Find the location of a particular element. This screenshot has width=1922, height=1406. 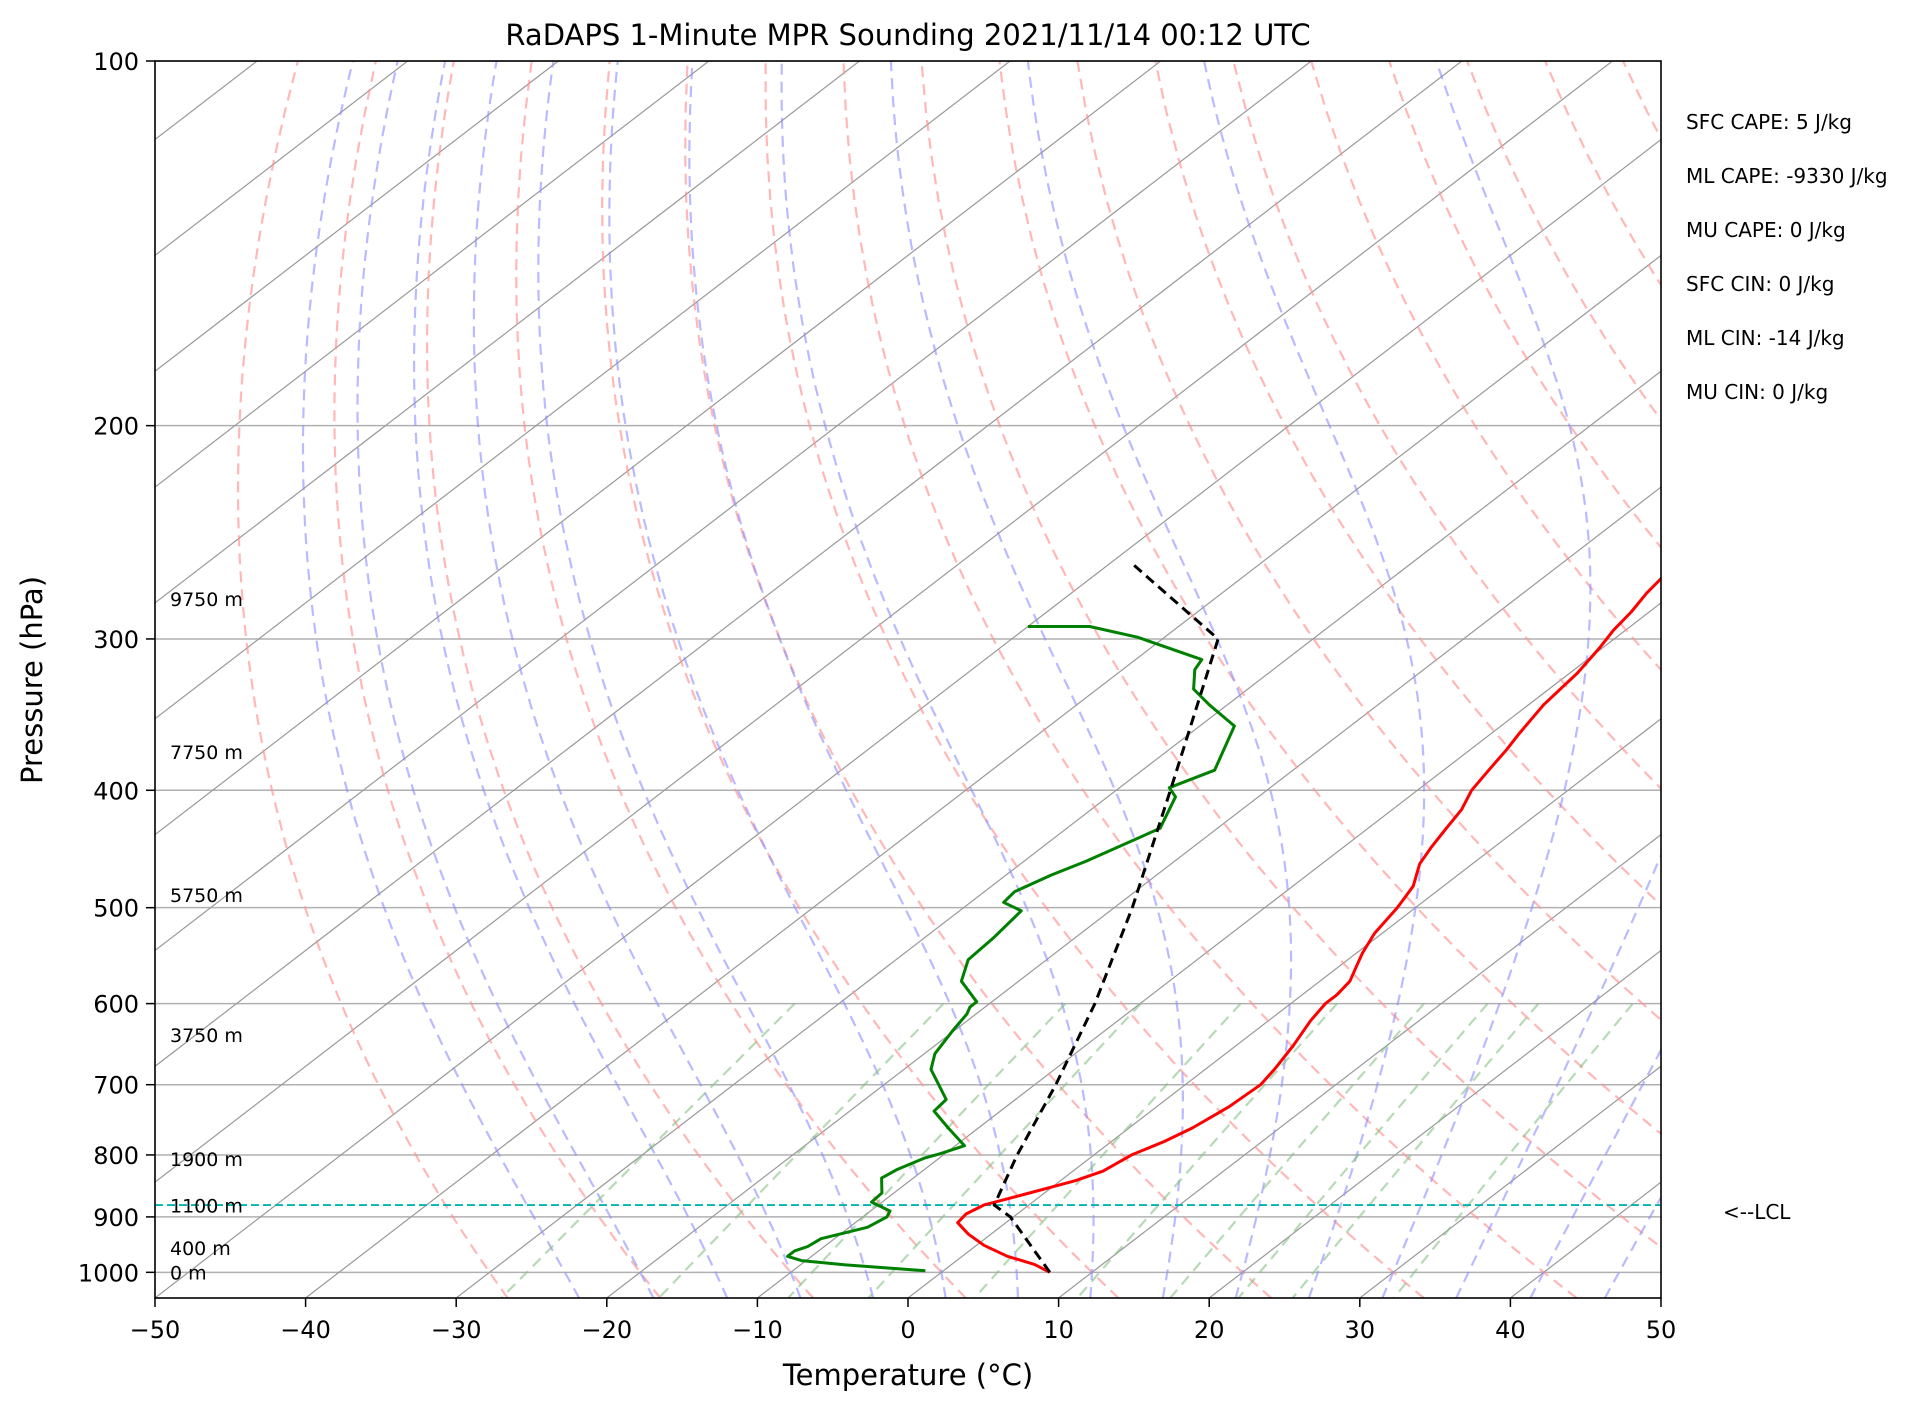

y-axis-label: Pressure (hPa) is located at coordinates (32, 680).